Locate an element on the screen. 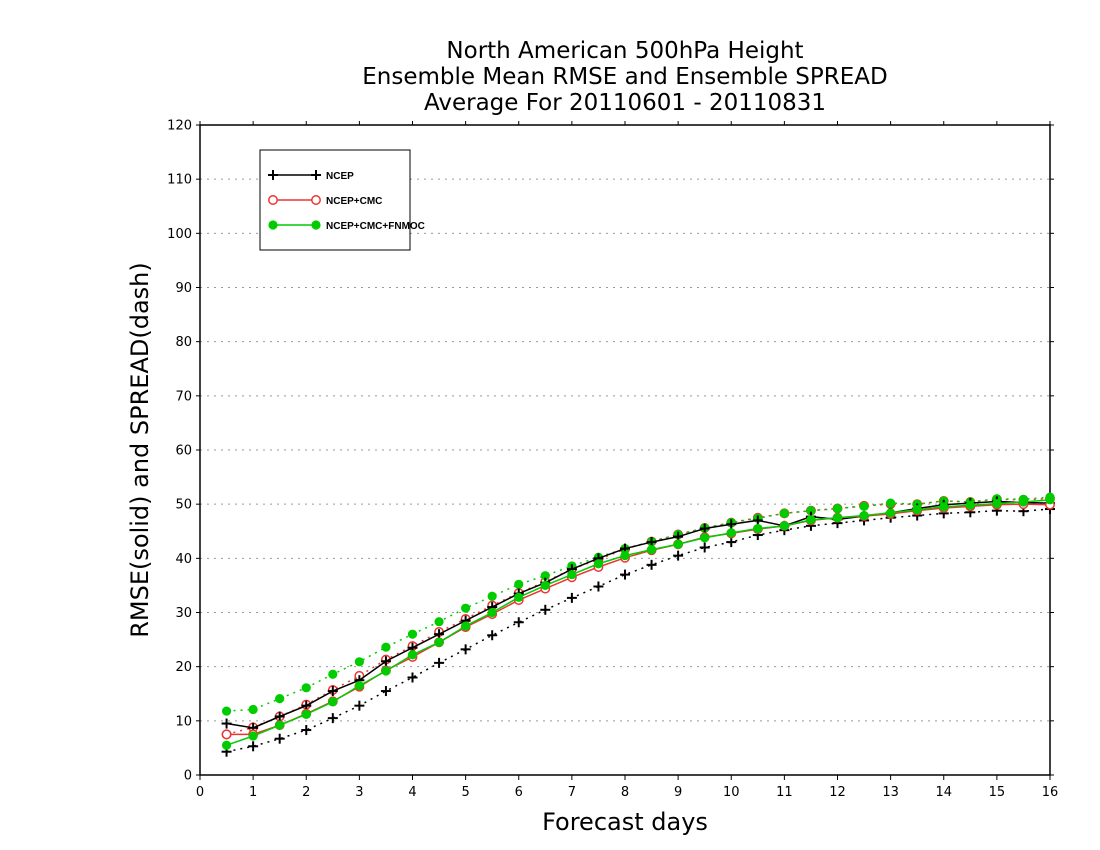  x-tick-label: 5 is located at coordinates (465, 792).